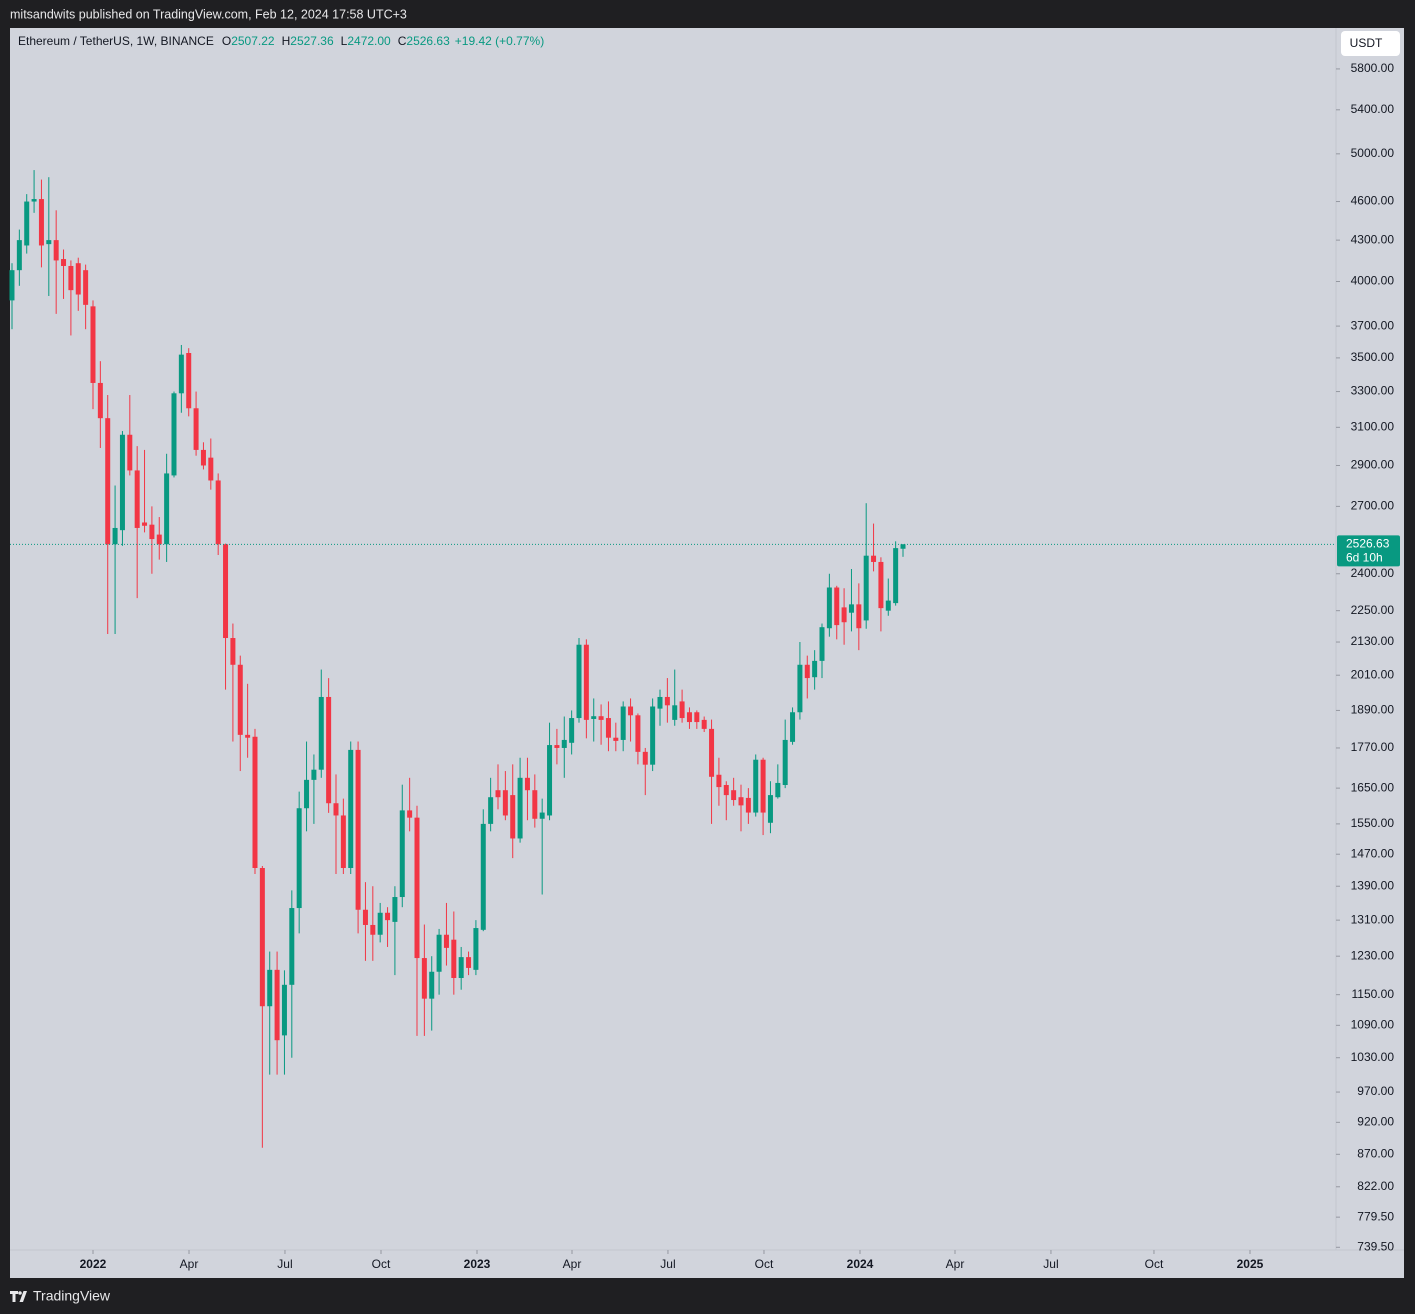  I want to click on y-tick-label: 5800.00, so click(1373, 68).